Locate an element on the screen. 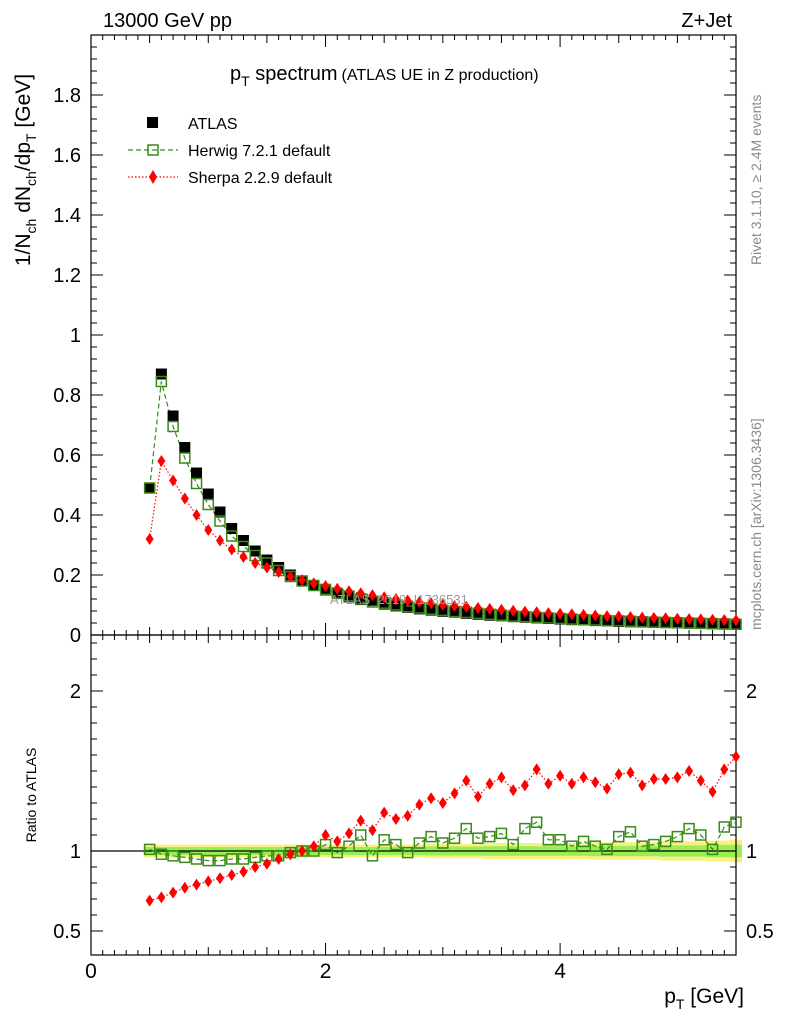  legend-atlas-label: ATLAS is located at coordinates (213, 124).